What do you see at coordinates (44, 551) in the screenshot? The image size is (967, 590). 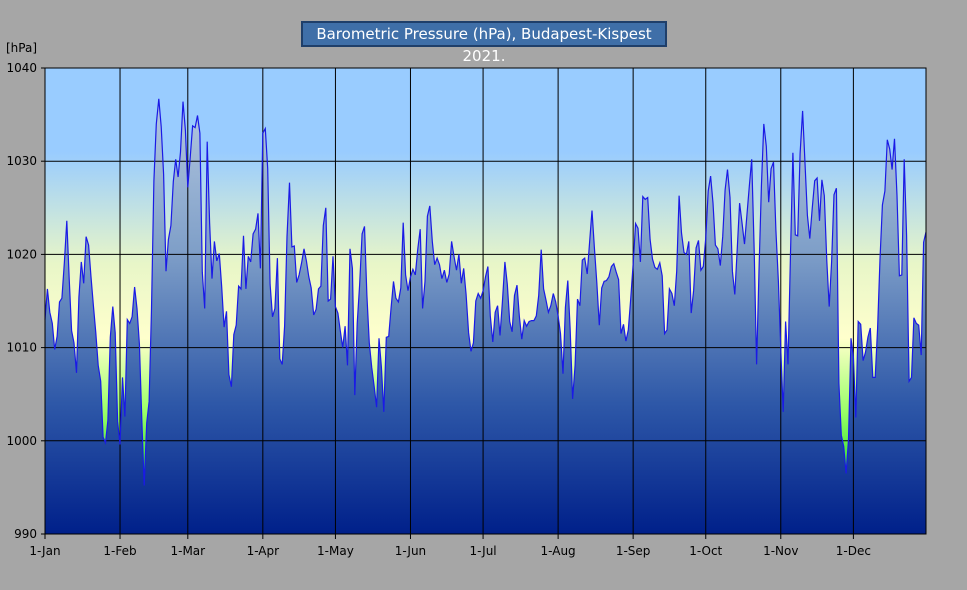 I see `x-tick-label: 1-Jan` at bounding box center [44, 551].